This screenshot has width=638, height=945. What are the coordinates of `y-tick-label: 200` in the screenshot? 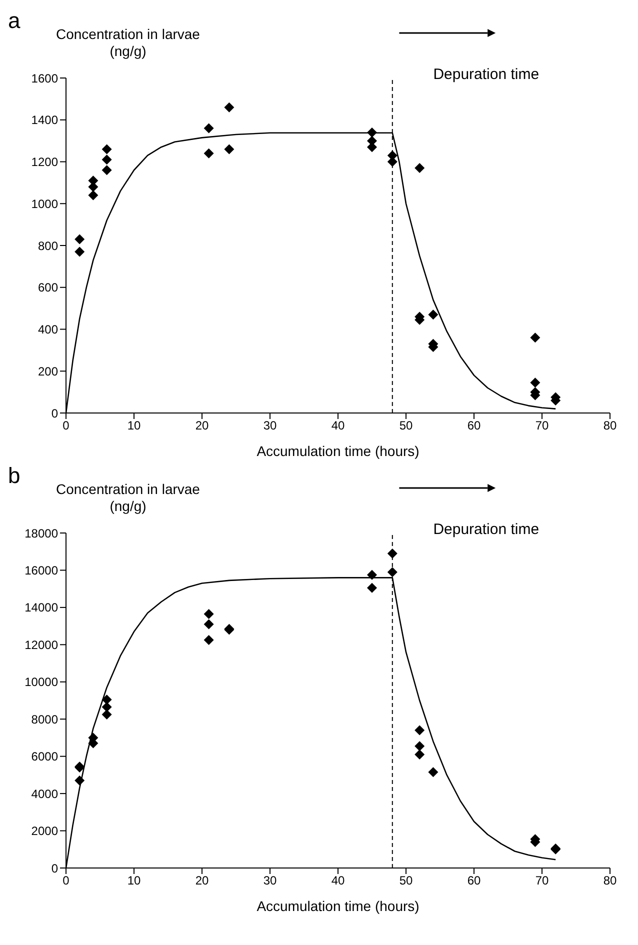 It's located at (48, 371).